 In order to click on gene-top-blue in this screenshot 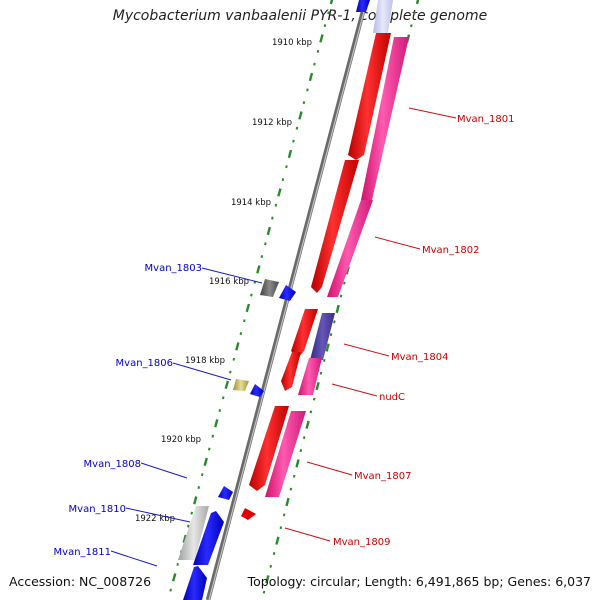, I will do `click(363, 6)`.